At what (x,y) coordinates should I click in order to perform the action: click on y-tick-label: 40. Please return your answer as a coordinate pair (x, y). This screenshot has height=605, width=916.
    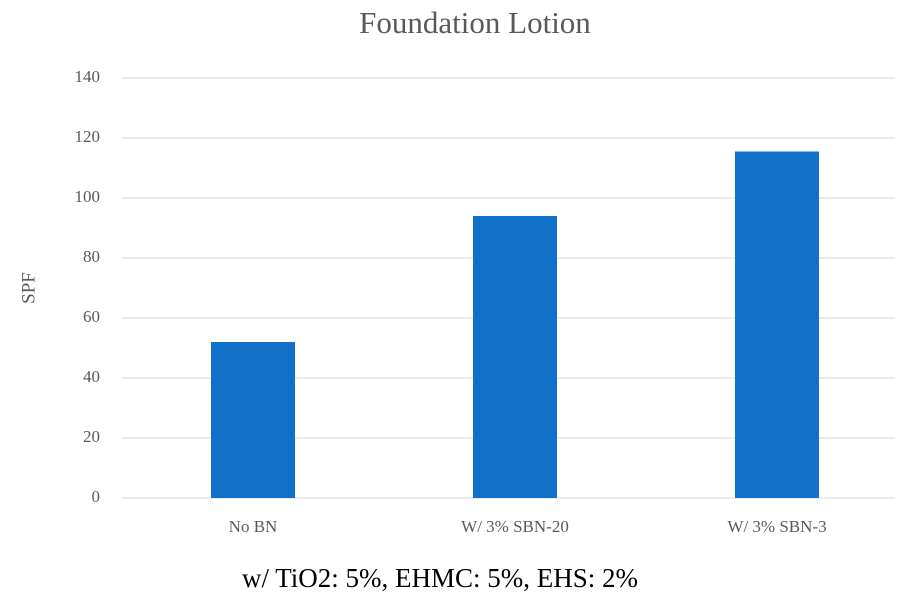
    Looking at the image, I should click on (91, 376).